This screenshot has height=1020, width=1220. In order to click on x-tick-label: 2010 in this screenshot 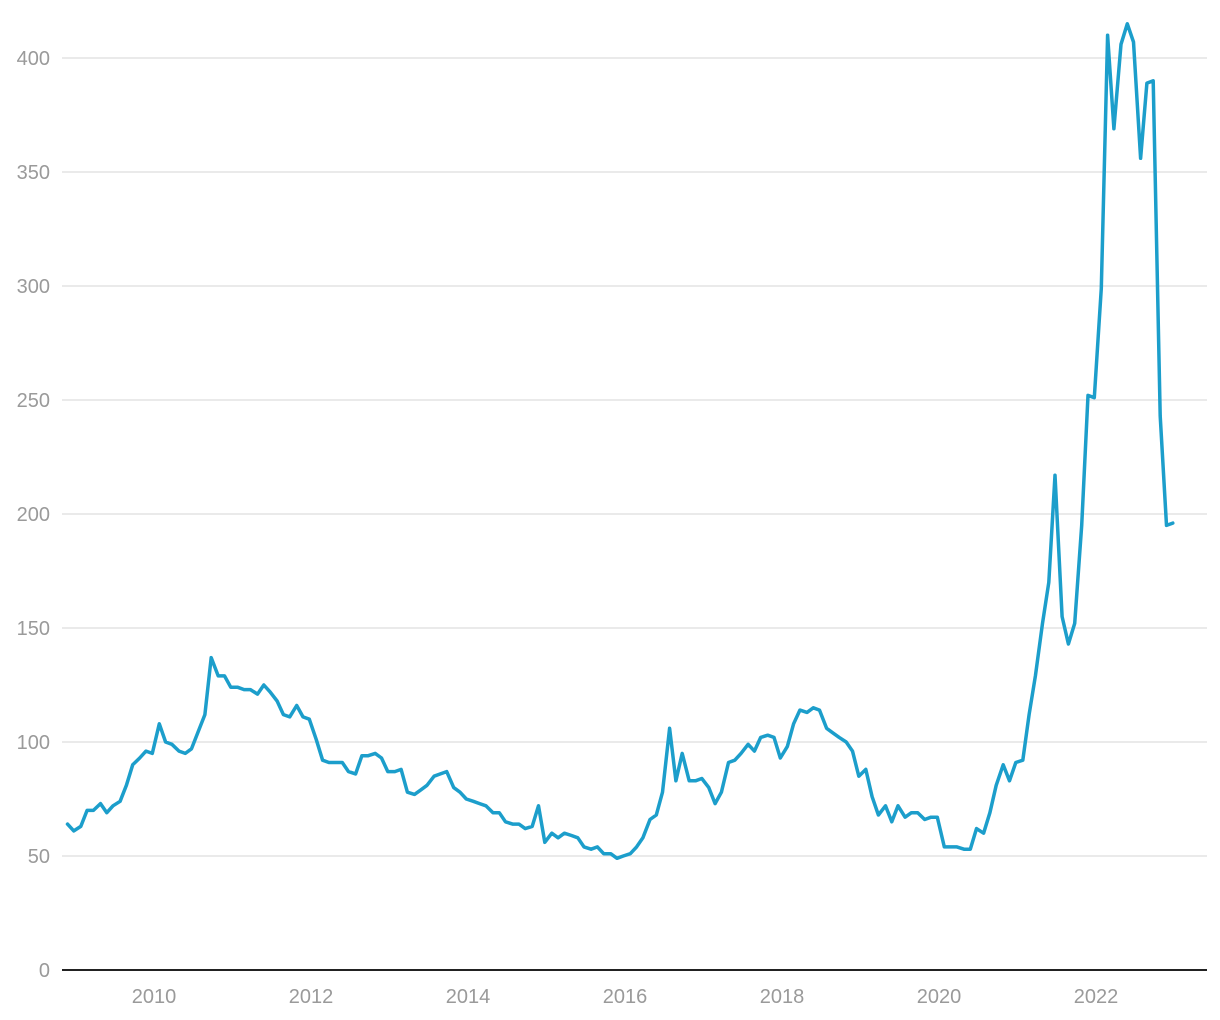, I will do `click(154, 997)`.